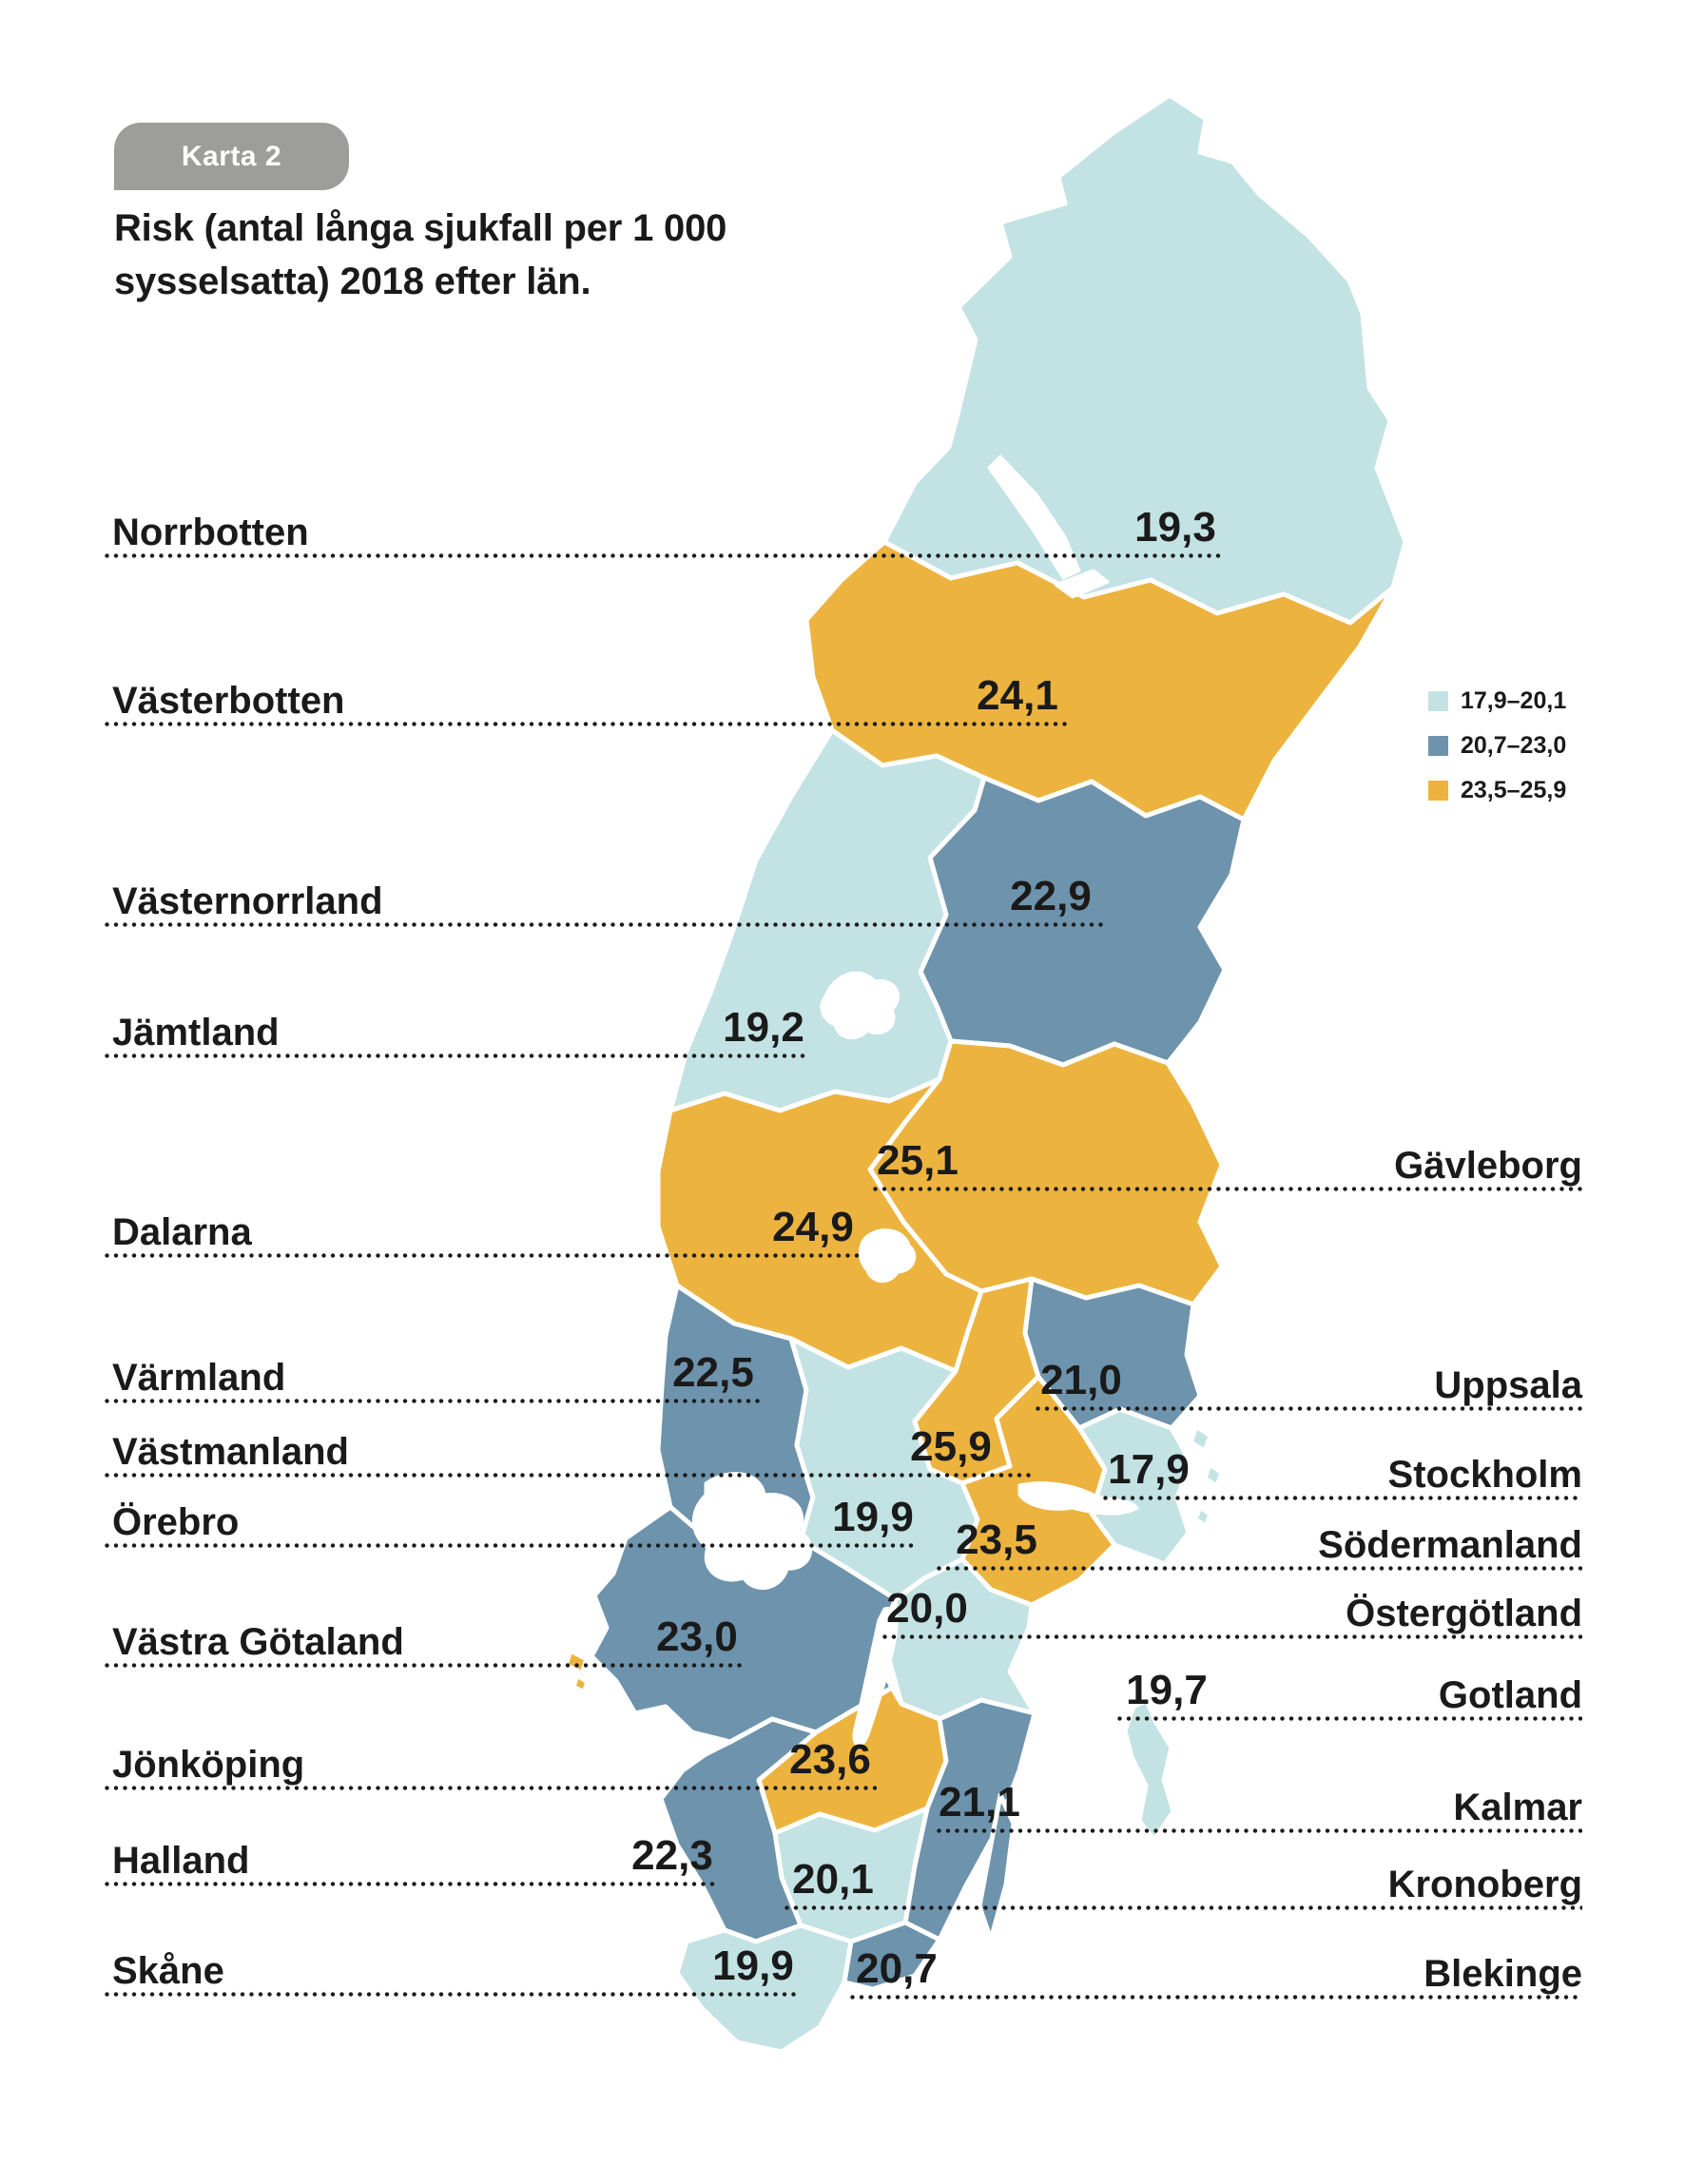  What do you see at coordinates (604, 924) in the screenshot?
I see `leader-line-vasternorrland` at bounding box center [604, 924].